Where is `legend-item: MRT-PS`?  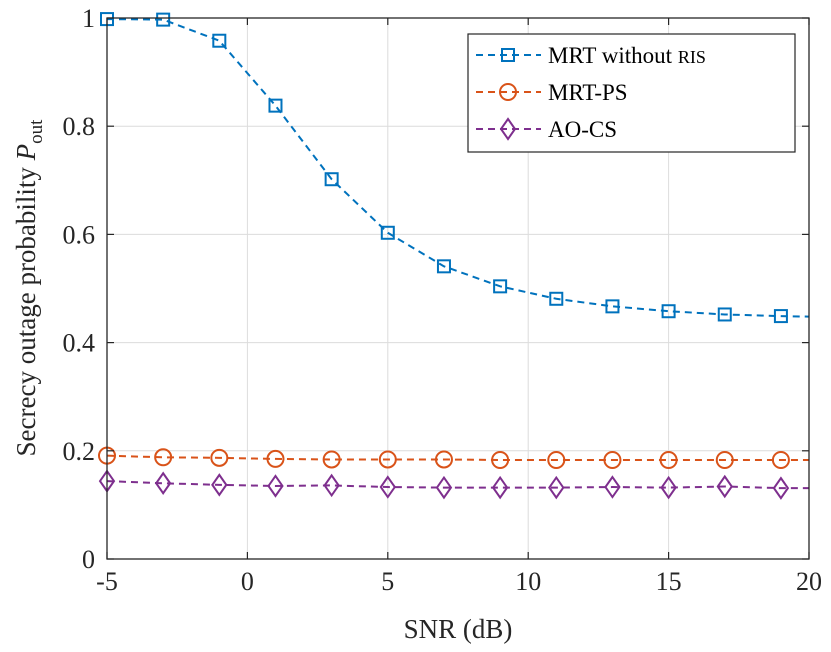
legend-item: MRT-PS is located at coordinates (552, 92).